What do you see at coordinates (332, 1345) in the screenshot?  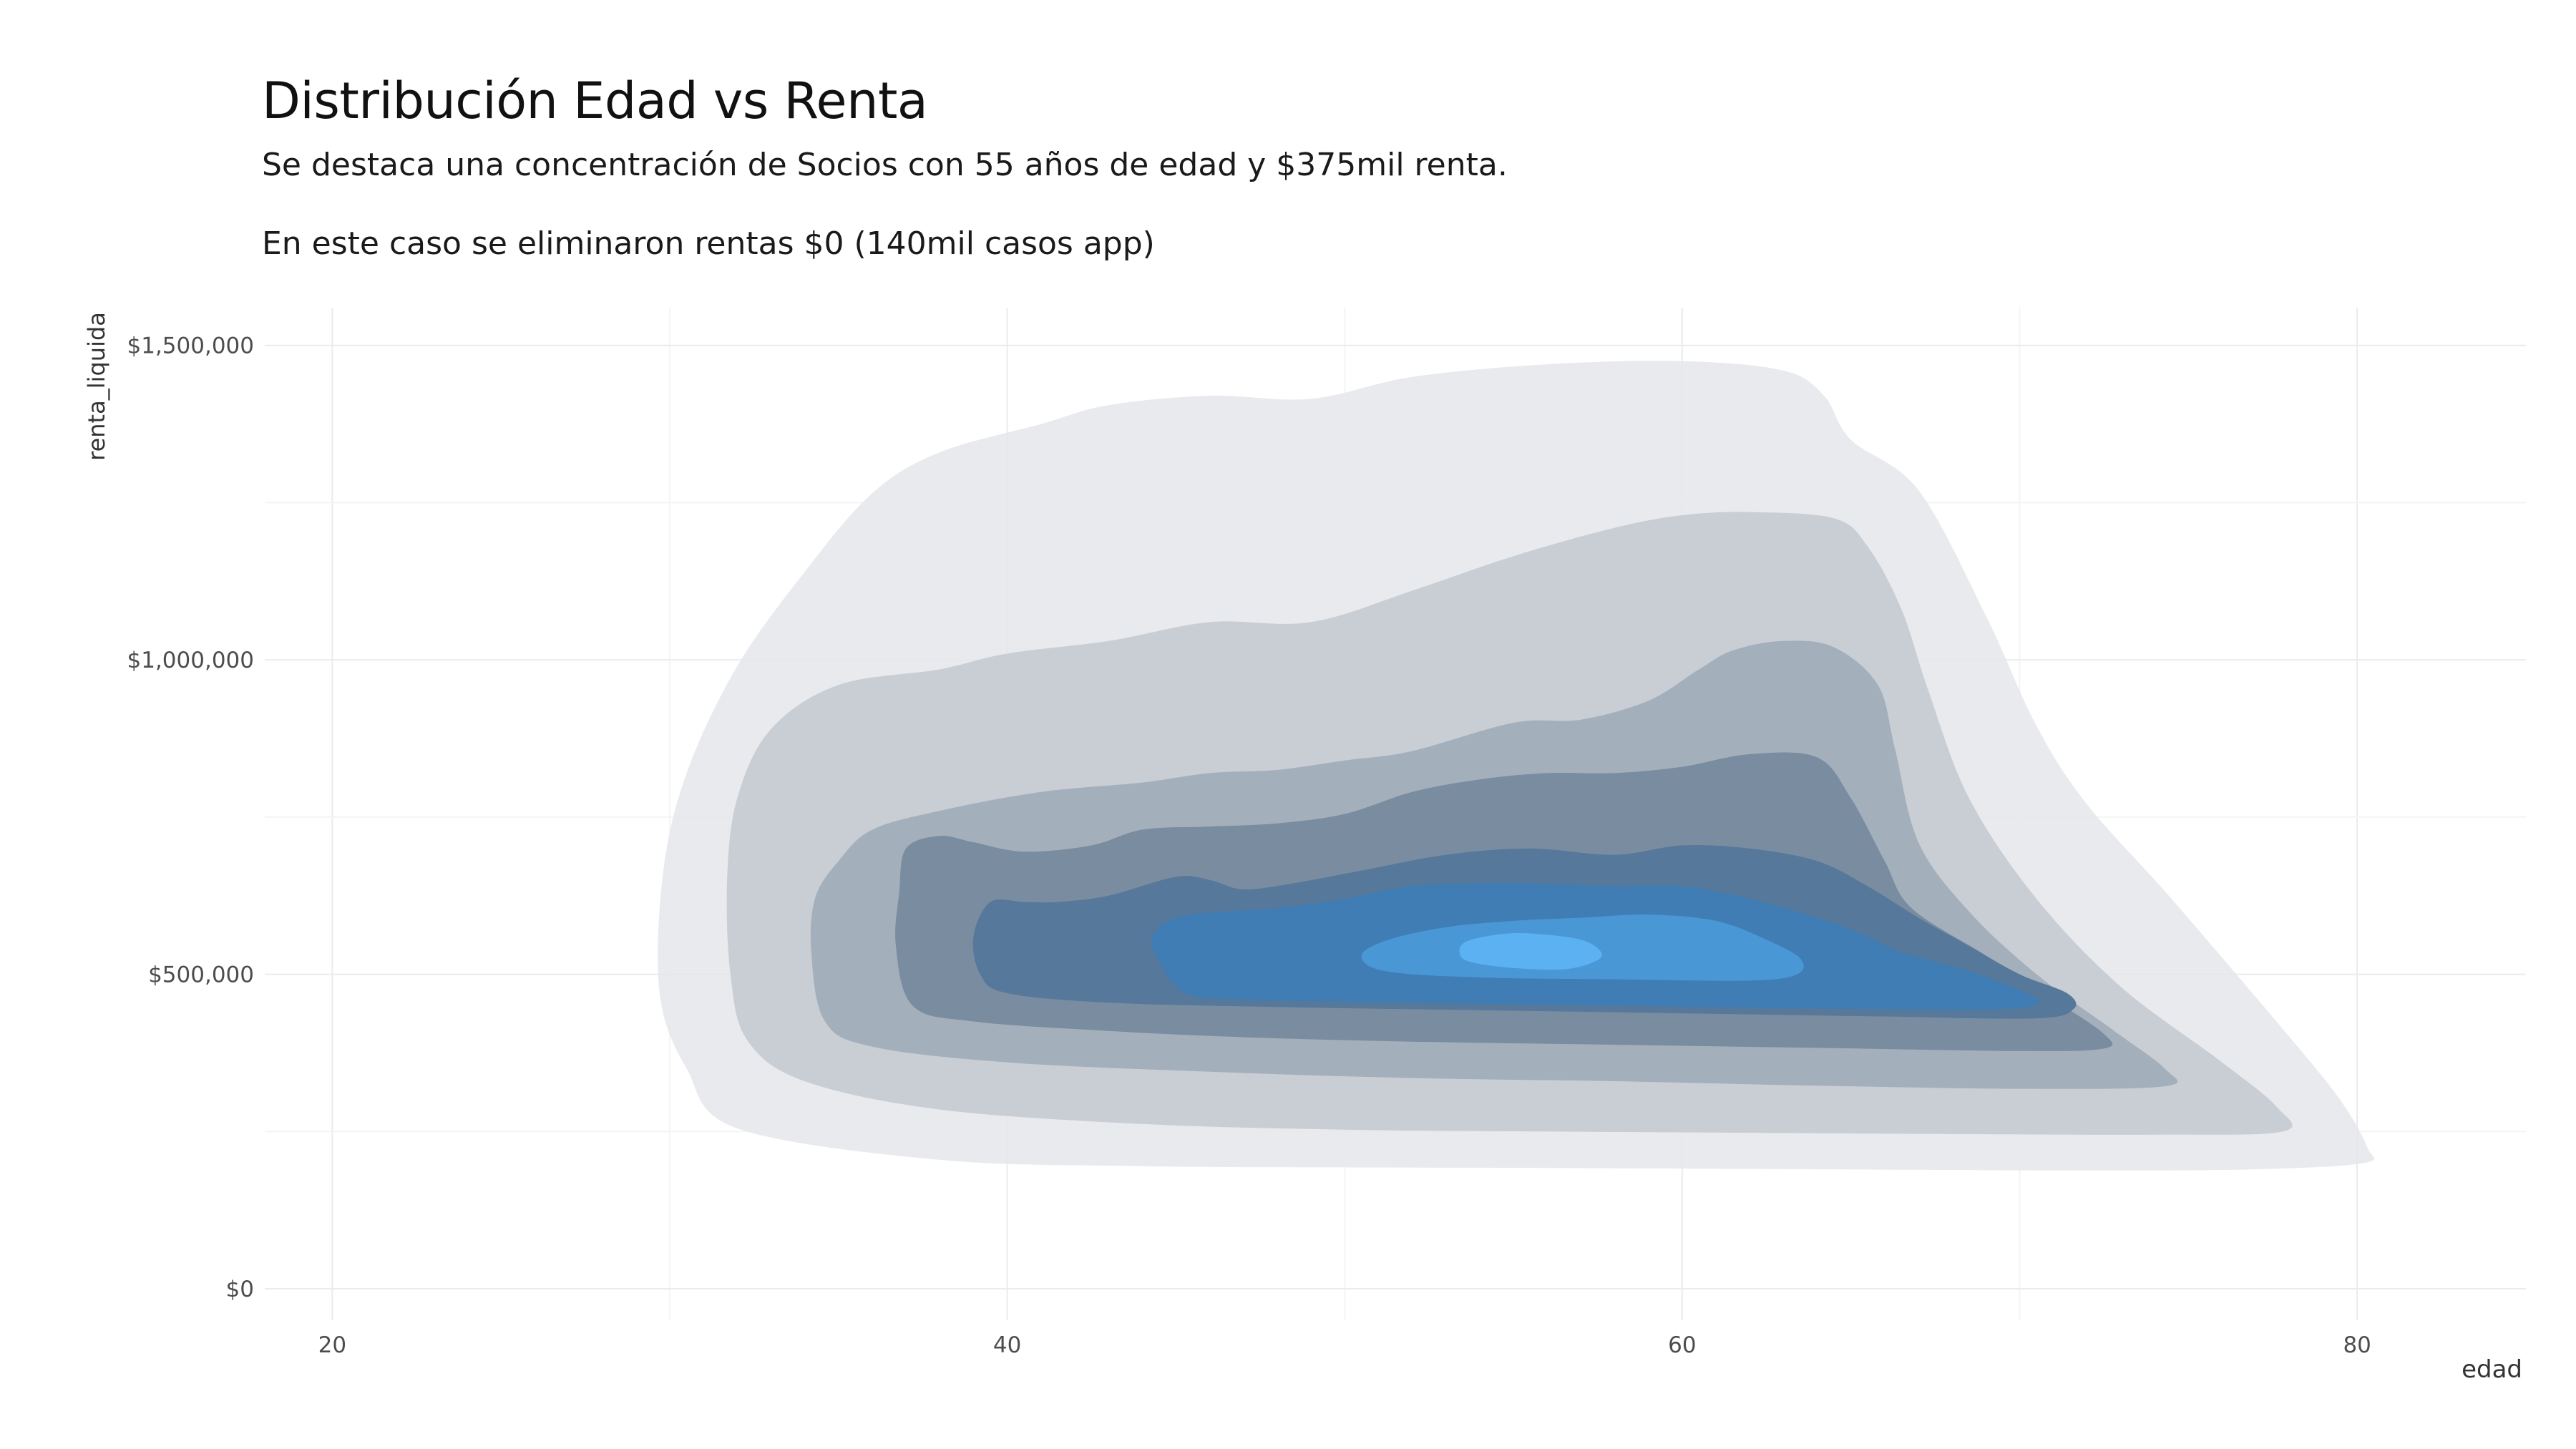 I see `x-tick-label: 20` at bounding box center [332, 1345].